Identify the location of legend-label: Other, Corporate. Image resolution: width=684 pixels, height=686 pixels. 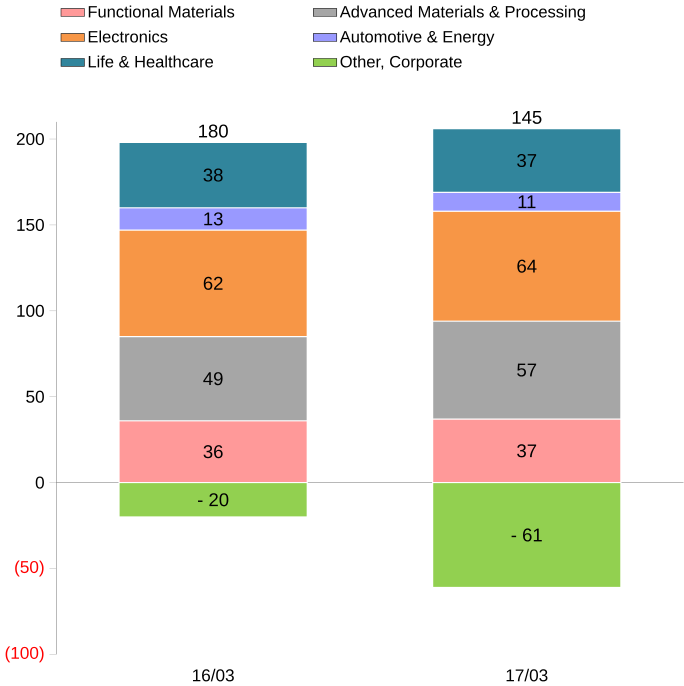
(401, 63).